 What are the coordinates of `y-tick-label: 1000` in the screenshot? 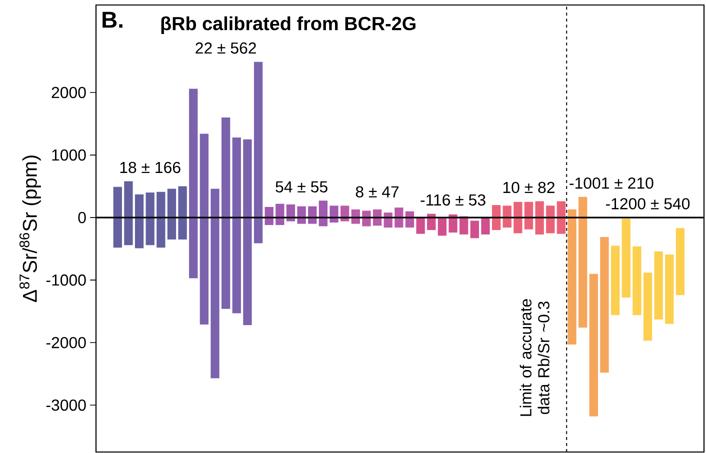 It's located at (69, 155).